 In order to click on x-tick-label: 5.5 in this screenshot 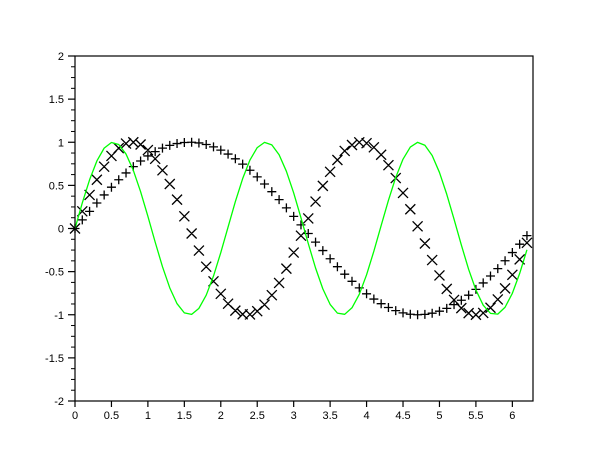, I will do `click(475, 416)`.